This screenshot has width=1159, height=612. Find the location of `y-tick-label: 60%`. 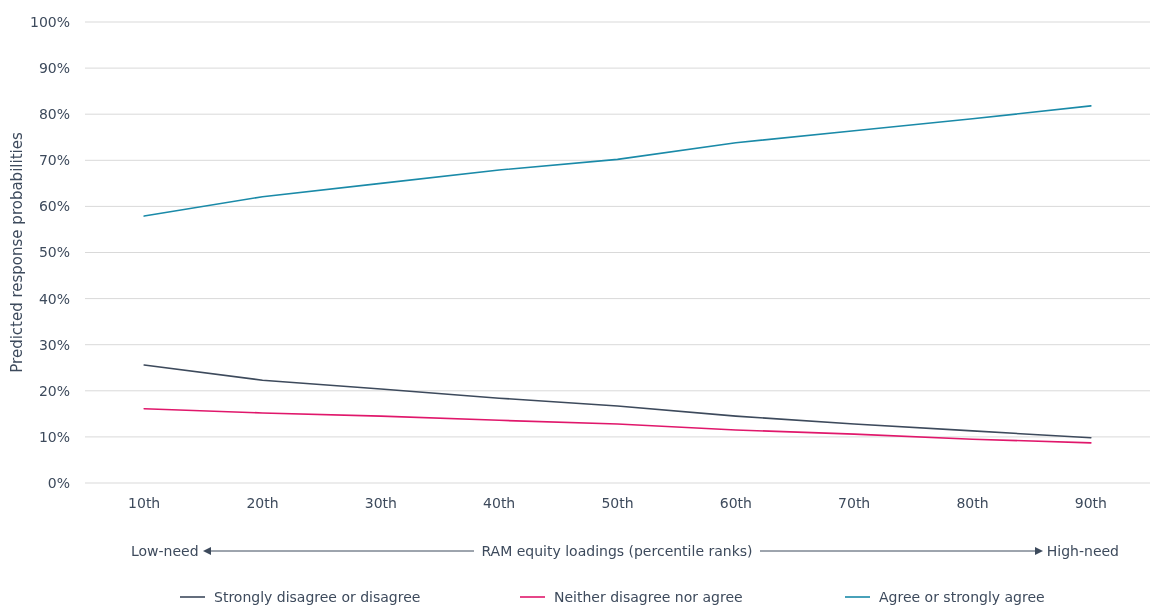

y-tick-label: 60% is located at coordinates (54, 206).